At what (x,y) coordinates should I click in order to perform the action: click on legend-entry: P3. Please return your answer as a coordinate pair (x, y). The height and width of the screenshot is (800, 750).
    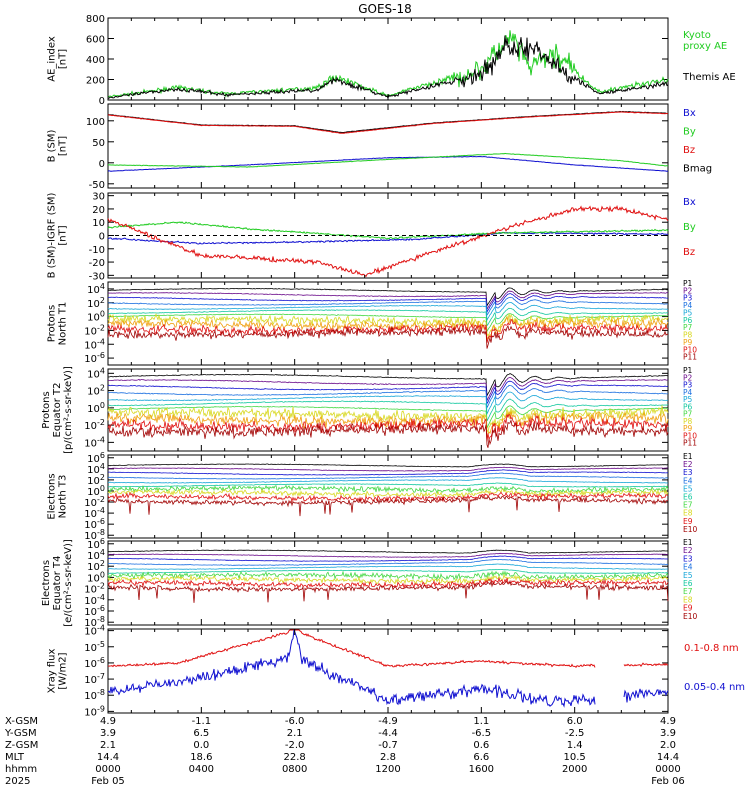
    Looking at the image, I should click on (688, 385).